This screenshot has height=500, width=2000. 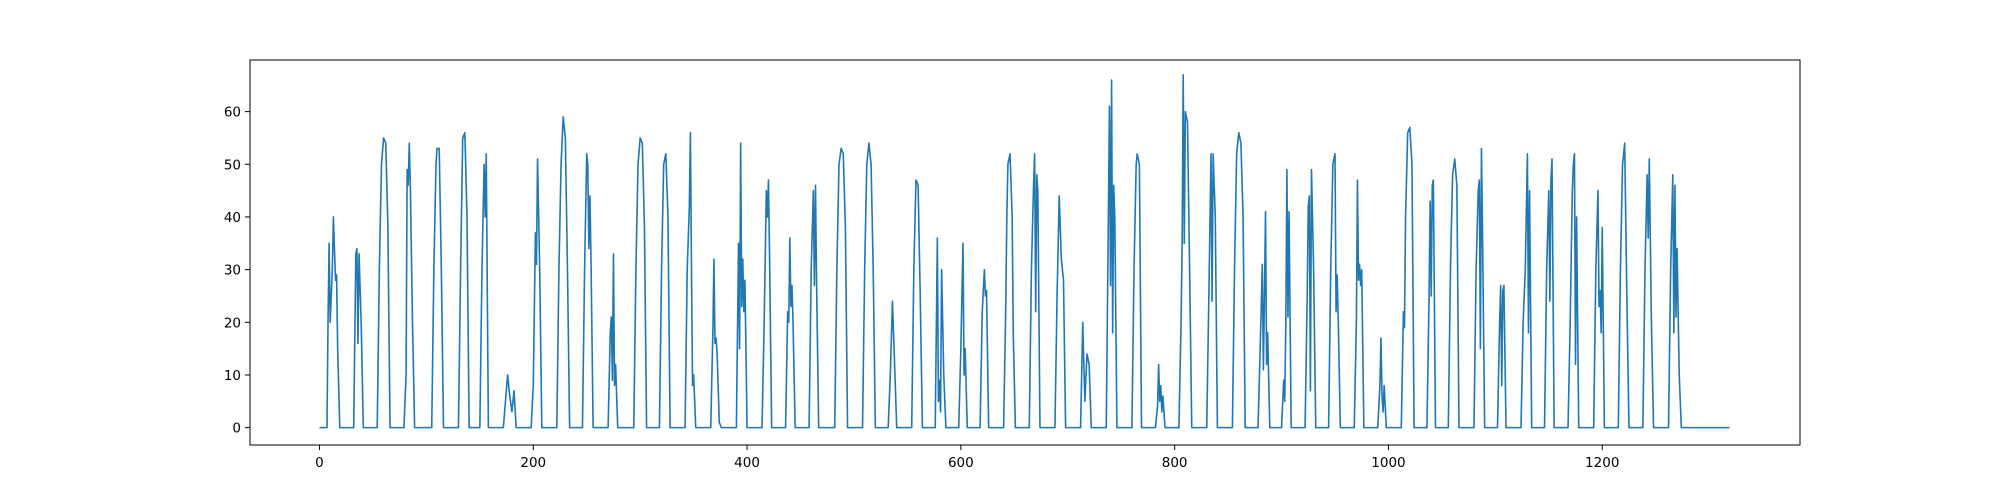 What do you see at coordinates (236, 429) in the screenshot?
I see `y-tick-label: 0` at bounding box center [236, 429].